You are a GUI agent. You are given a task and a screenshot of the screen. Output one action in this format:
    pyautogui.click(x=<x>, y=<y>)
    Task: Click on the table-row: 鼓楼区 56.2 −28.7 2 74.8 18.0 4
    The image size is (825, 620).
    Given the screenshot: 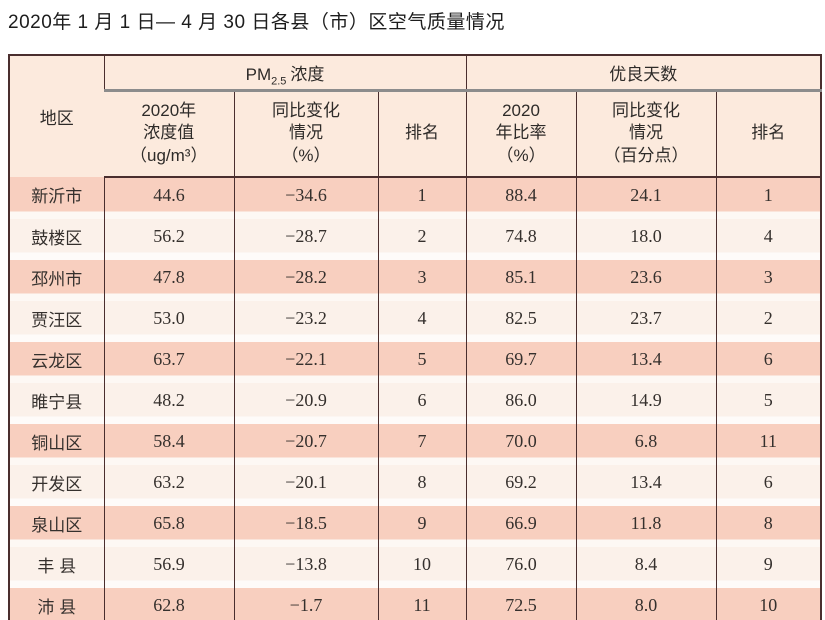 What is the action you would take?
    pyautogui.click(x=415, y=239)
    